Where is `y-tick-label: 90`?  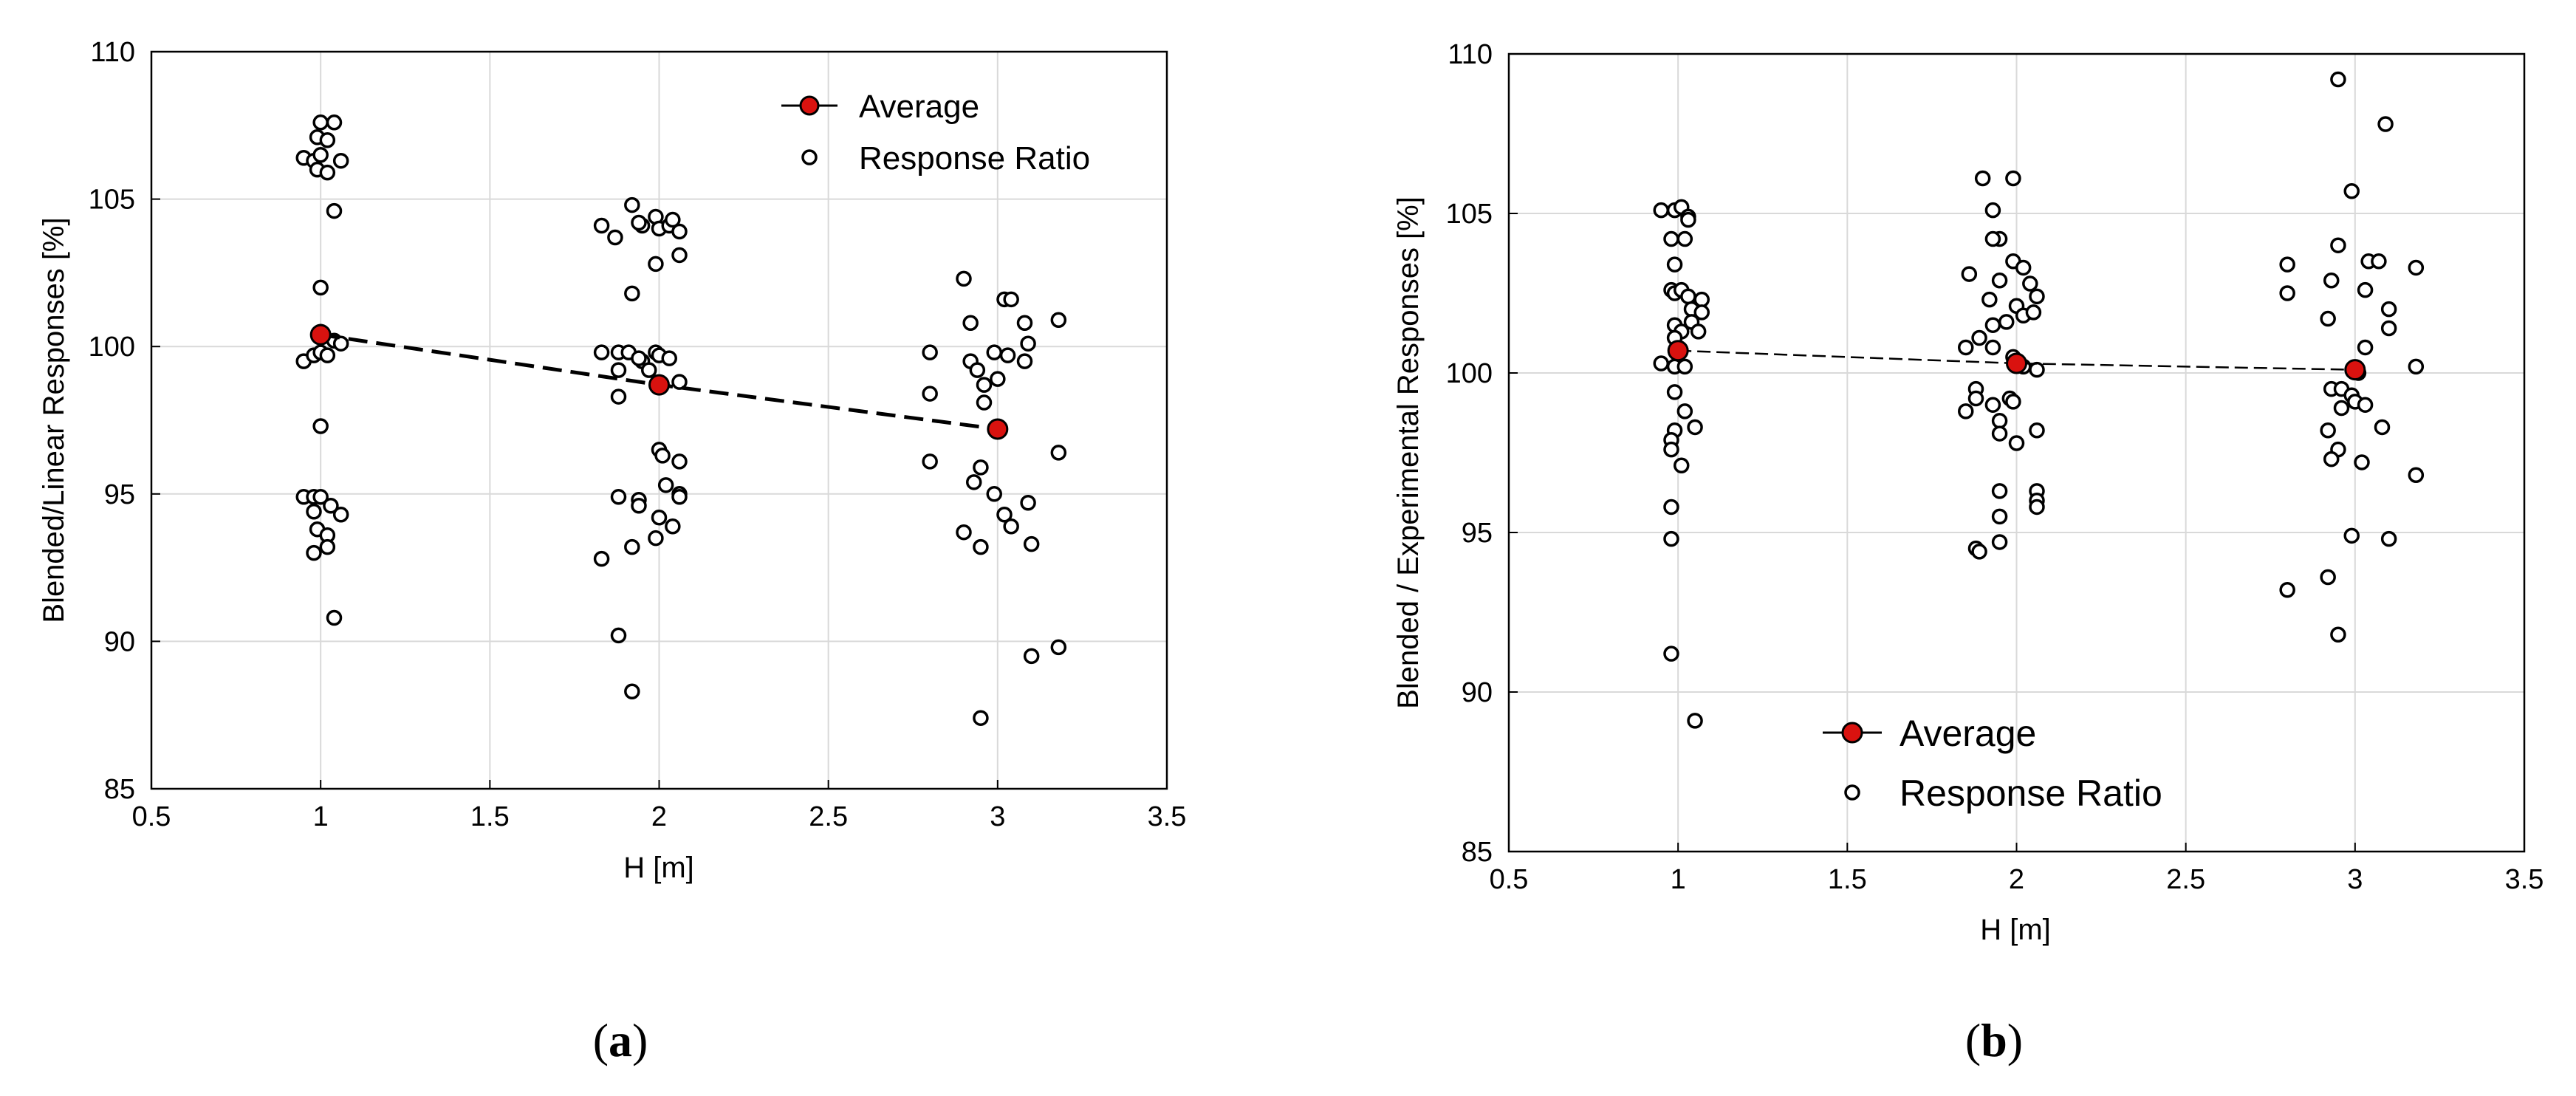 y-tick-label: 90 is located at coordinates (119, 641).